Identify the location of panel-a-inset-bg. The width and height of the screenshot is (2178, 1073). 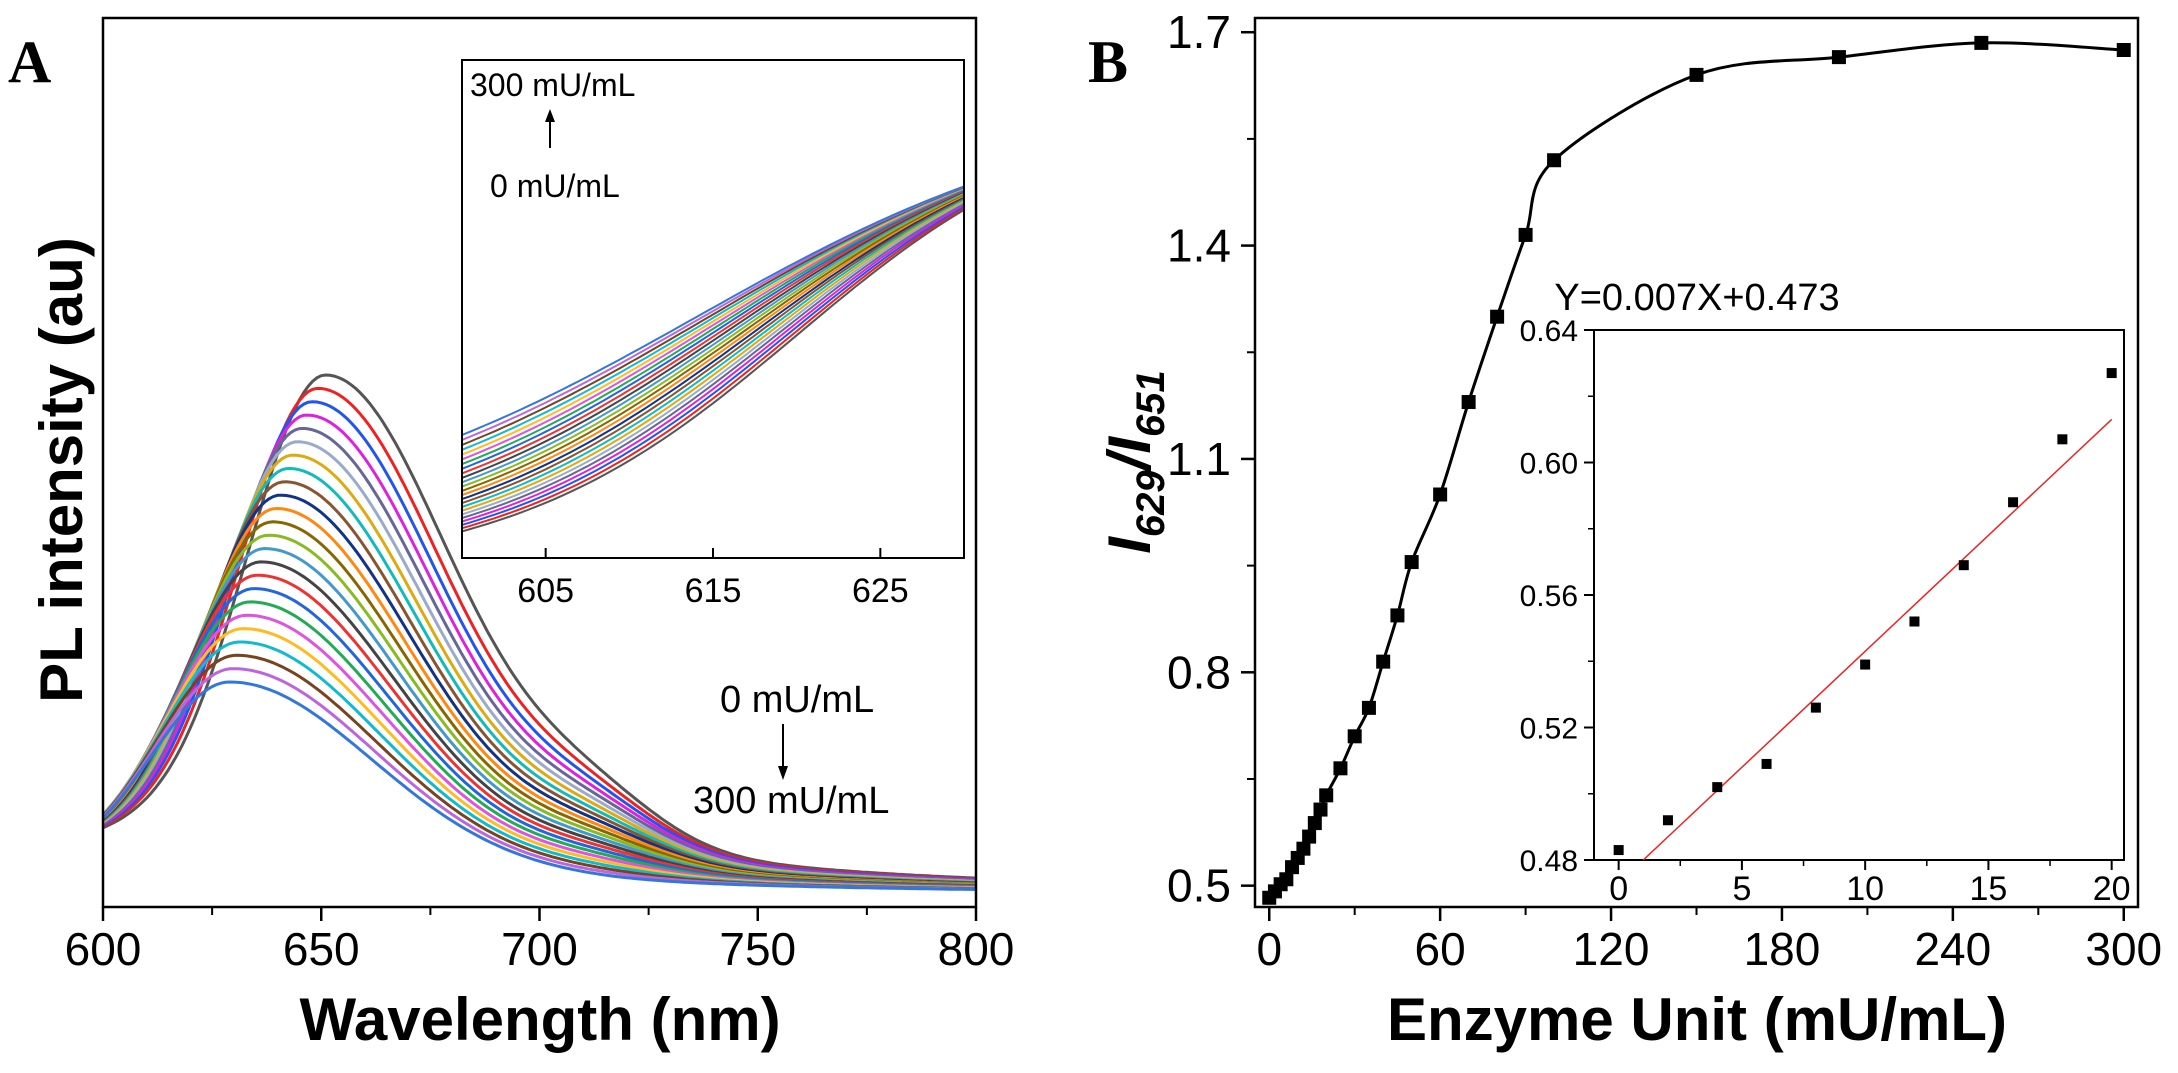
(713, 309).